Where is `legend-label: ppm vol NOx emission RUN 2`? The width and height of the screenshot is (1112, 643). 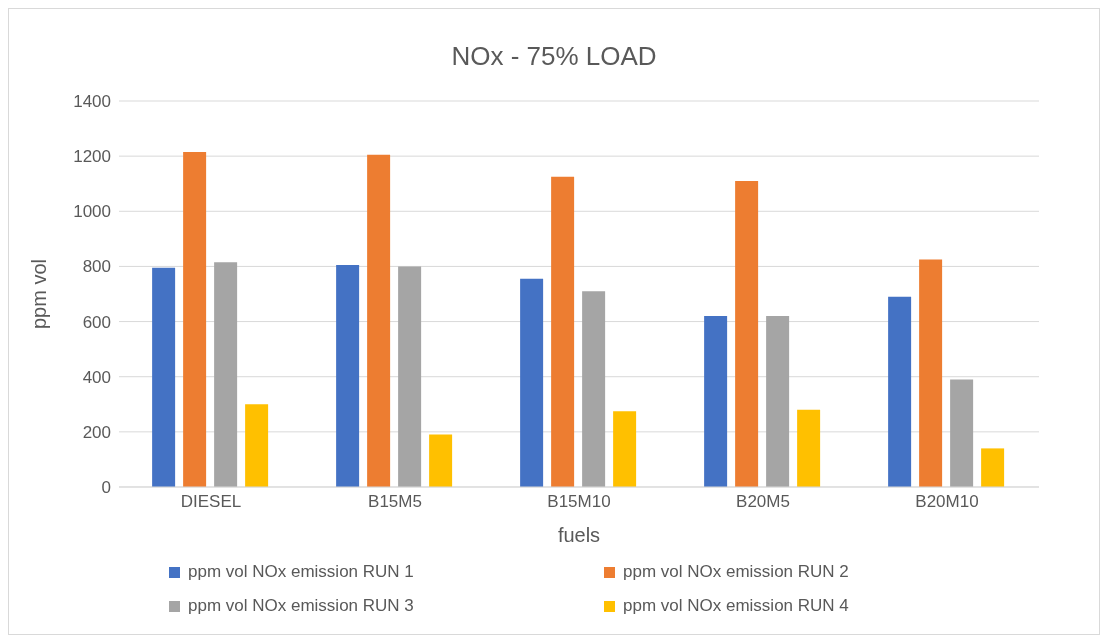
legend-label: ppm vol NOx emission RUN 2 is located at coordinates (736, 572).